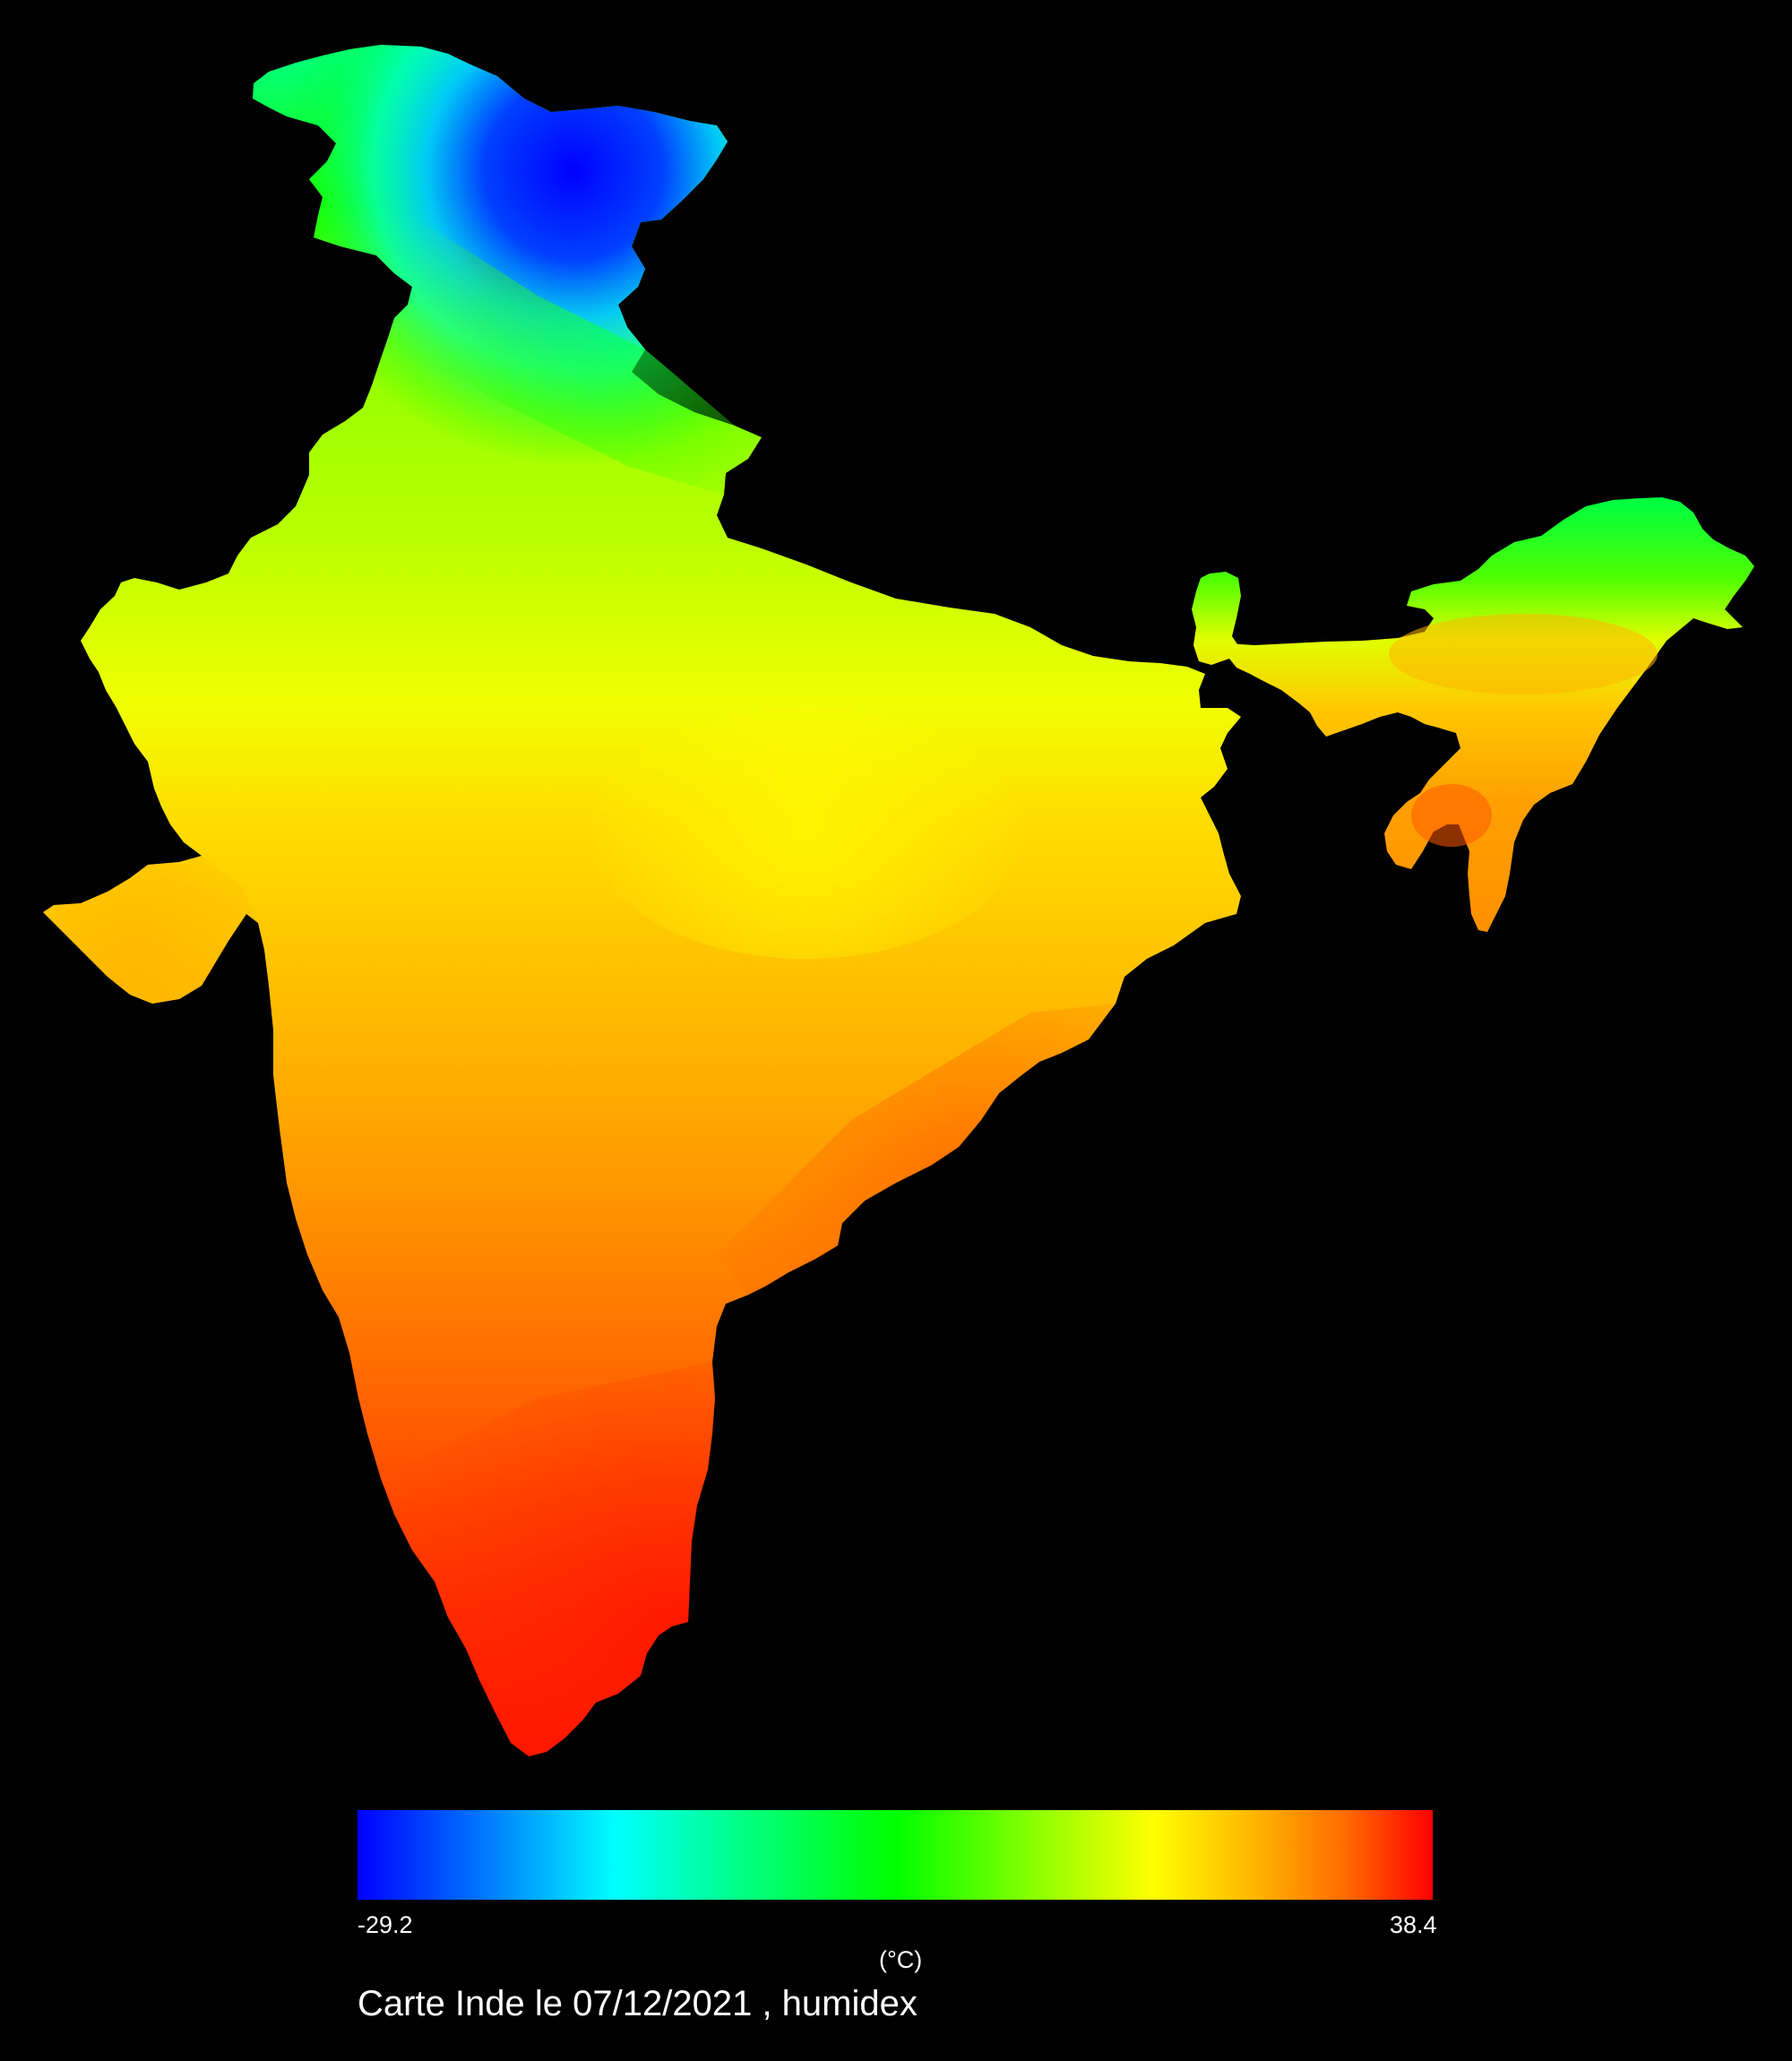 The image size is (1792, 2061). I want to click on northeast-region, so click(1491, 714).